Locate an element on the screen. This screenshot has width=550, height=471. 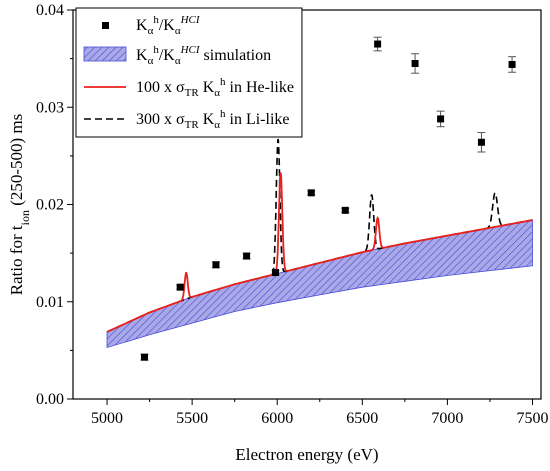
y-axis-title-post: (250-500) ms is located at coordinates (16, 162).